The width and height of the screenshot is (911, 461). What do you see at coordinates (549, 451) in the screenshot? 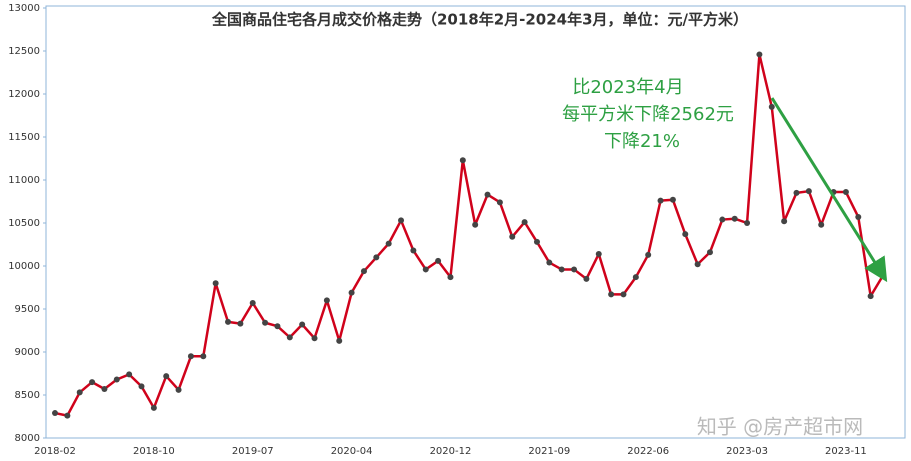
I see `x-tick-label: 2021-09` at bounding box center [549, 451].